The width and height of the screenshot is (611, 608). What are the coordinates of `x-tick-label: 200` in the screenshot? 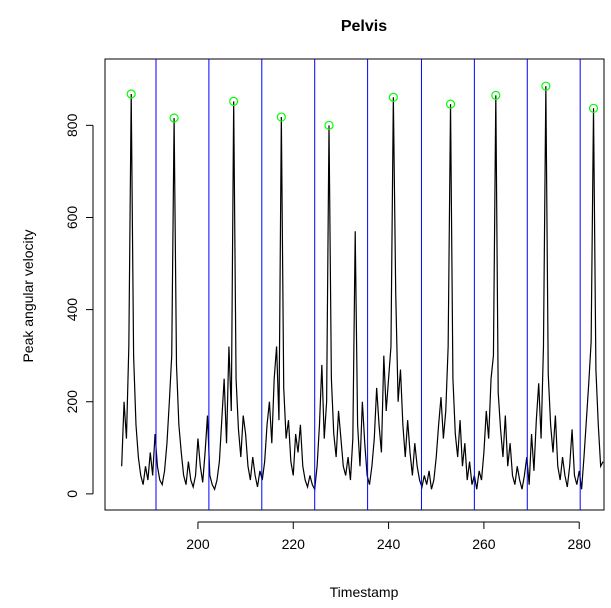 It's located at (198, 544).